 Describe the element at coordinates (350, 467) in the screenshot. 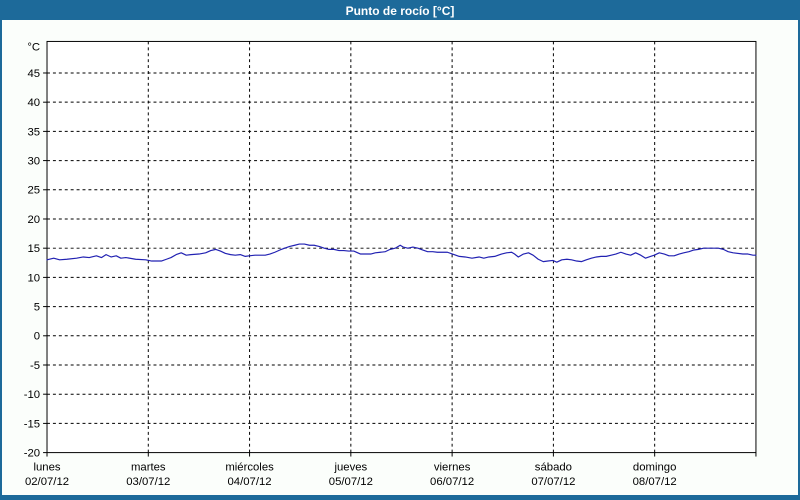

I see `svg-text: jueves` at that location.